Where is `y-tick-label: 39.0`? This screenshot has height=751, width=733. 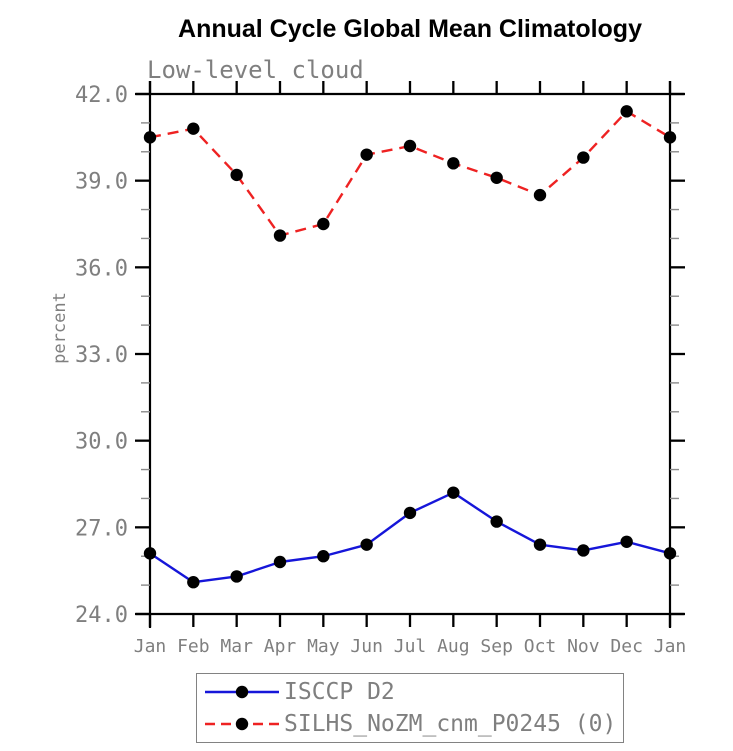 y-tick-label: 39.0 is located at coordinates (101, 182).